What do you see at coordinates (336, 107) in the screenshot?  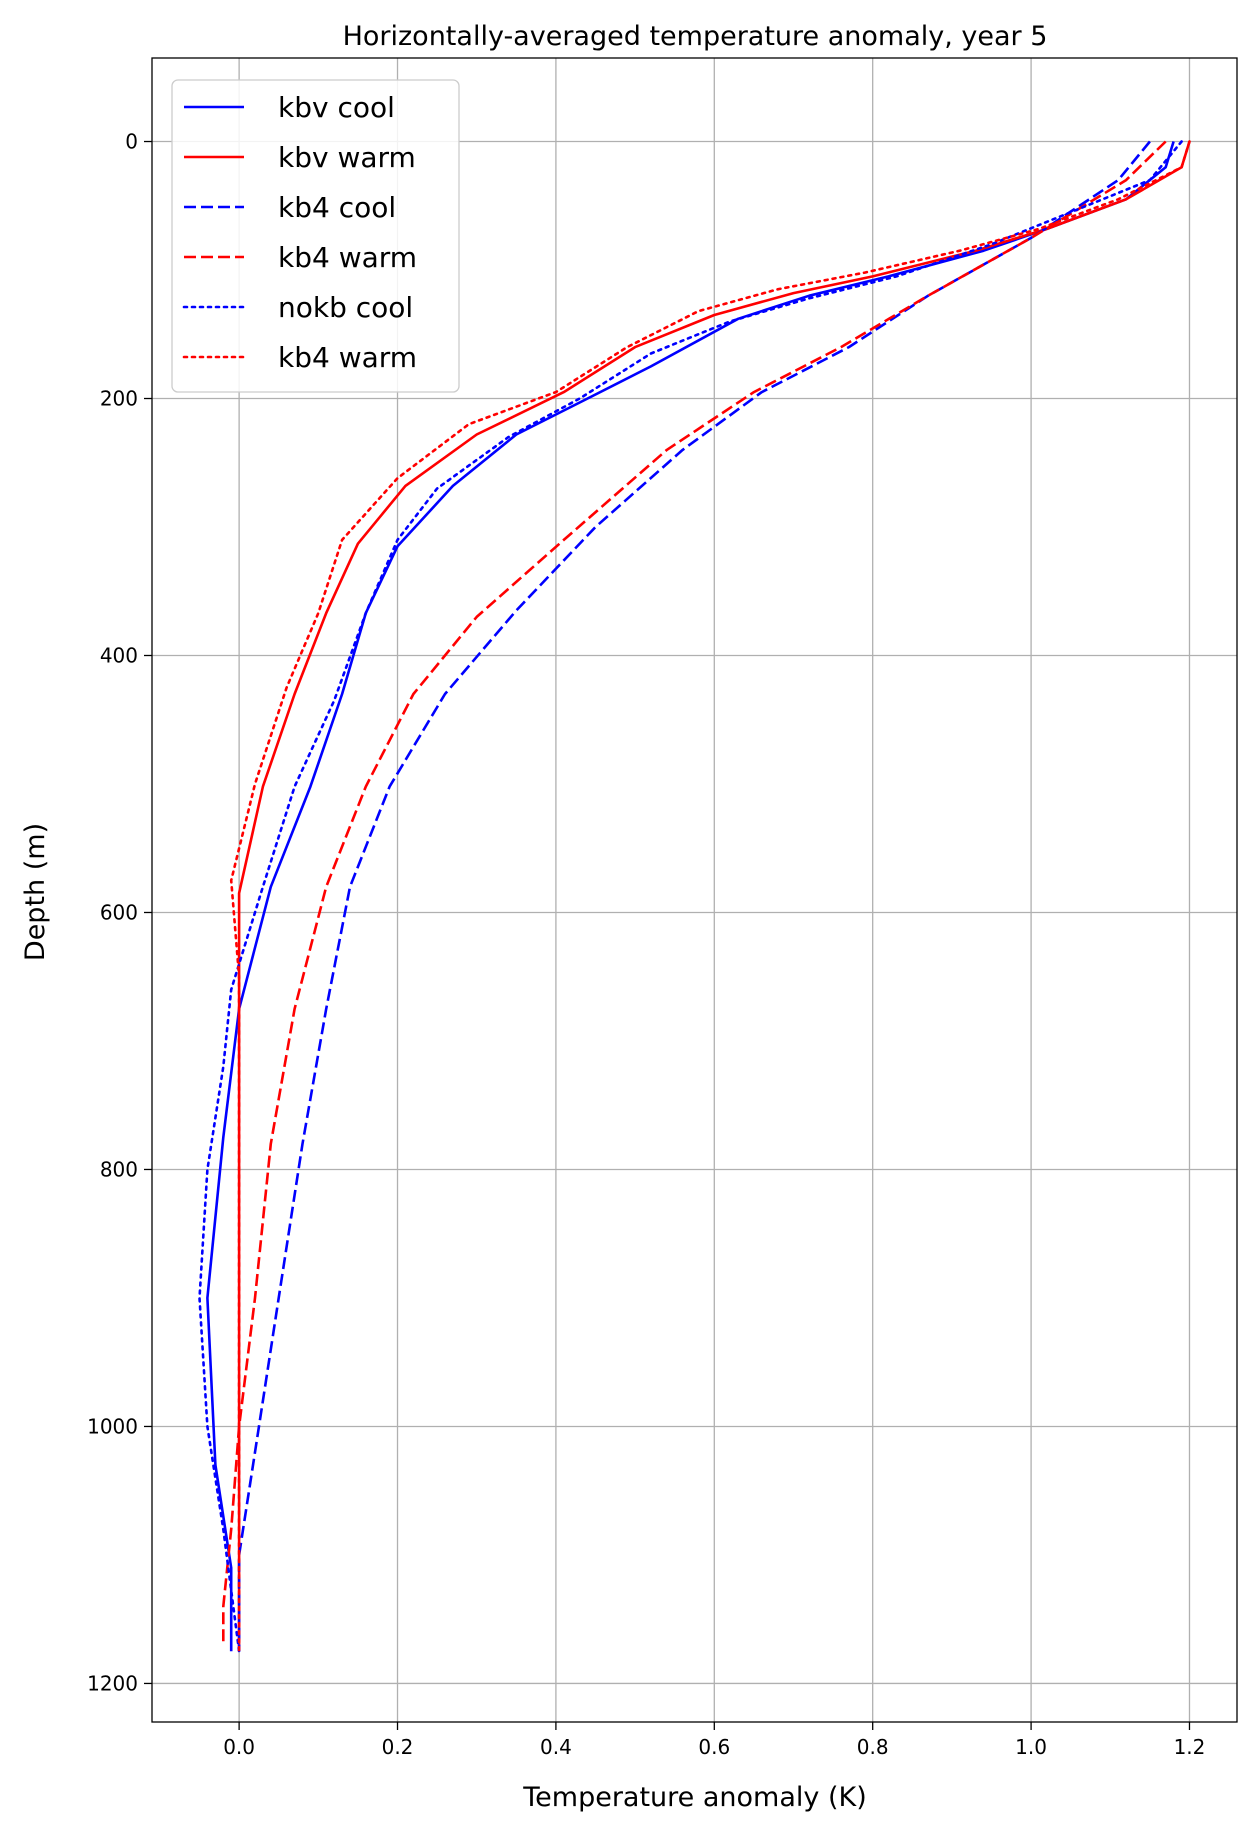 I see `legend-label: kbv cool` at bounding box center [336, 107].